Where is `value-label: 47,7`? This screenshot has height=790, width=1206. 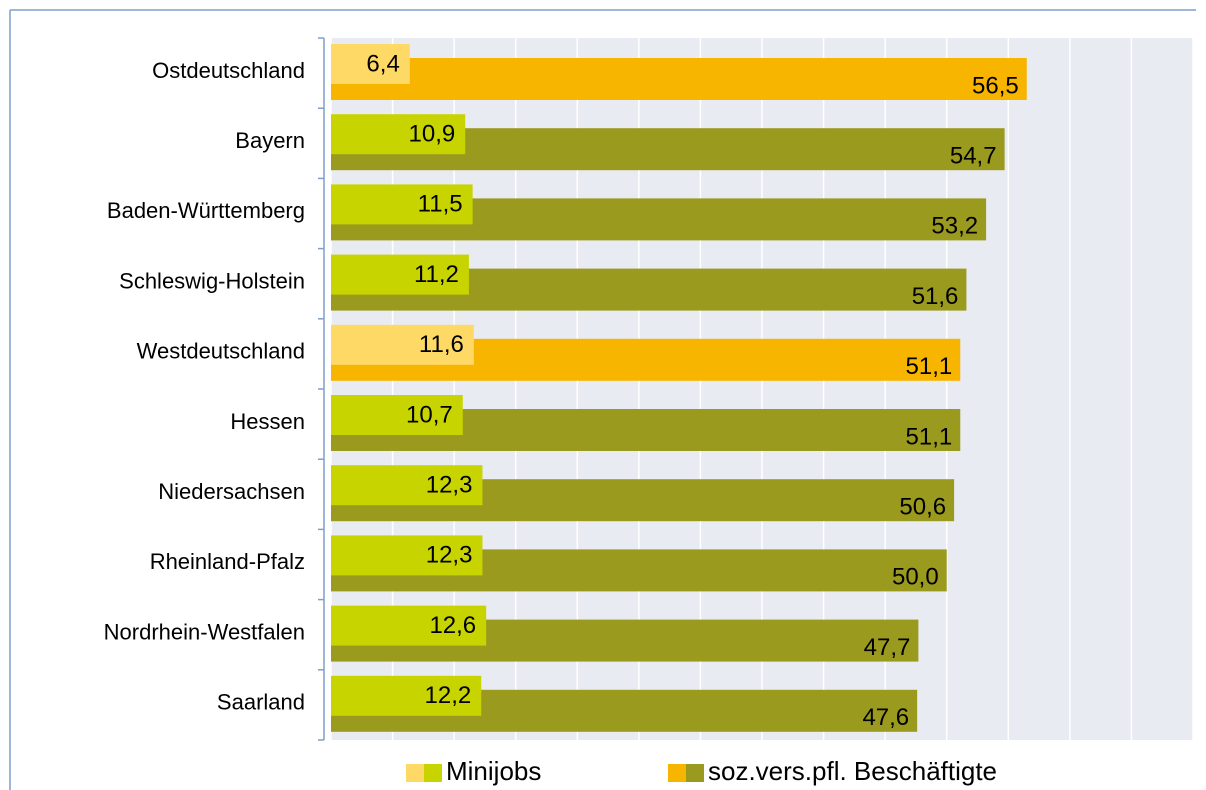 value-label: 47,7 is located at coordinates (887, 647).